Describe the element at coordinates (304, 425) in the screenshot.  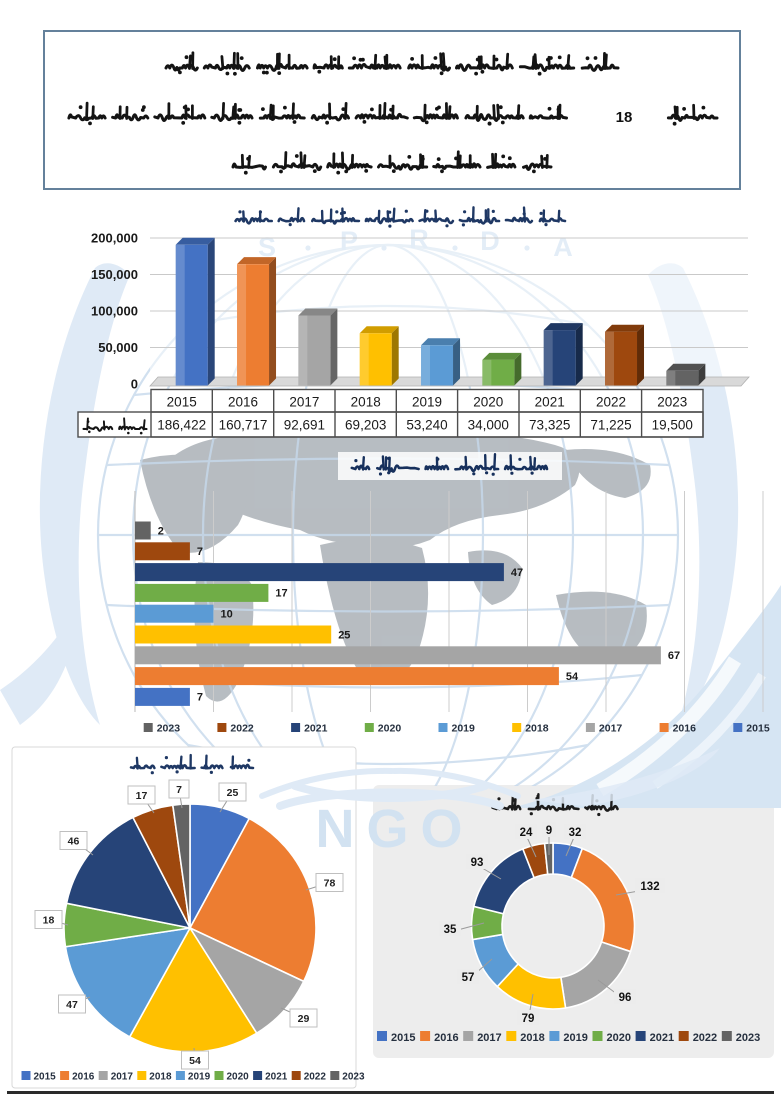
I see `svg-text: 92,691` at that location.